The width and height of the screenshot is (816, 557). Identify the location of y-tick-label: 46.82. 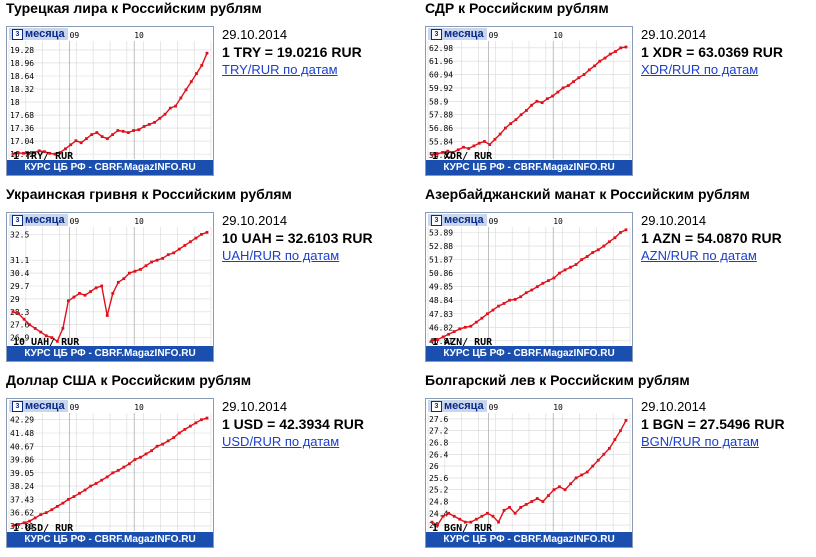
(441, 327).